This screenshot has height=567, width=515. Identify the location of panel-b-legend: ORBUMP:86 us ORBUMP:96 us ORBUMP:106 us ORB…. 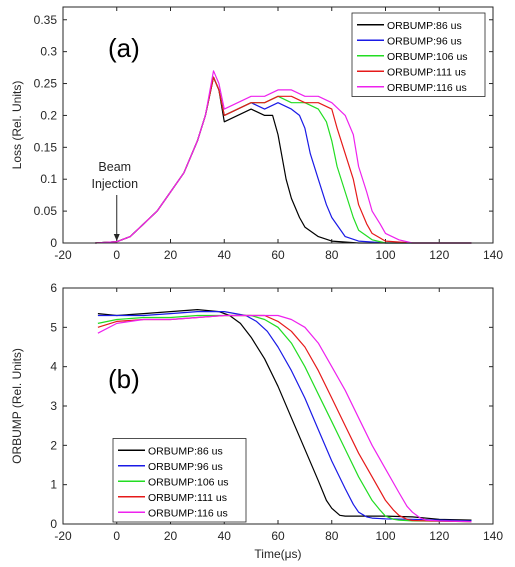
(179, 480).